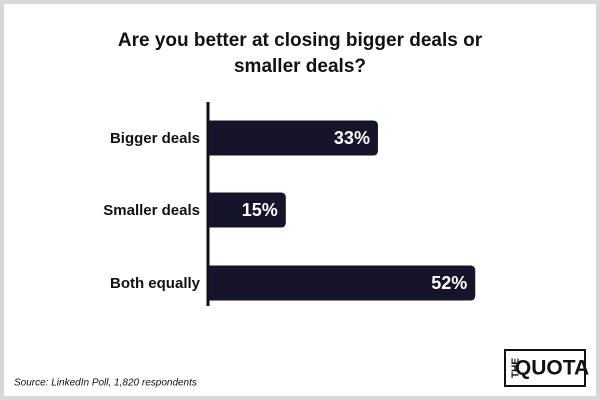 This screenshot has width=600, height=400. Describe the element at coordinates (352, 138) in the screenshot. I see `value-label: 33%` at that location.